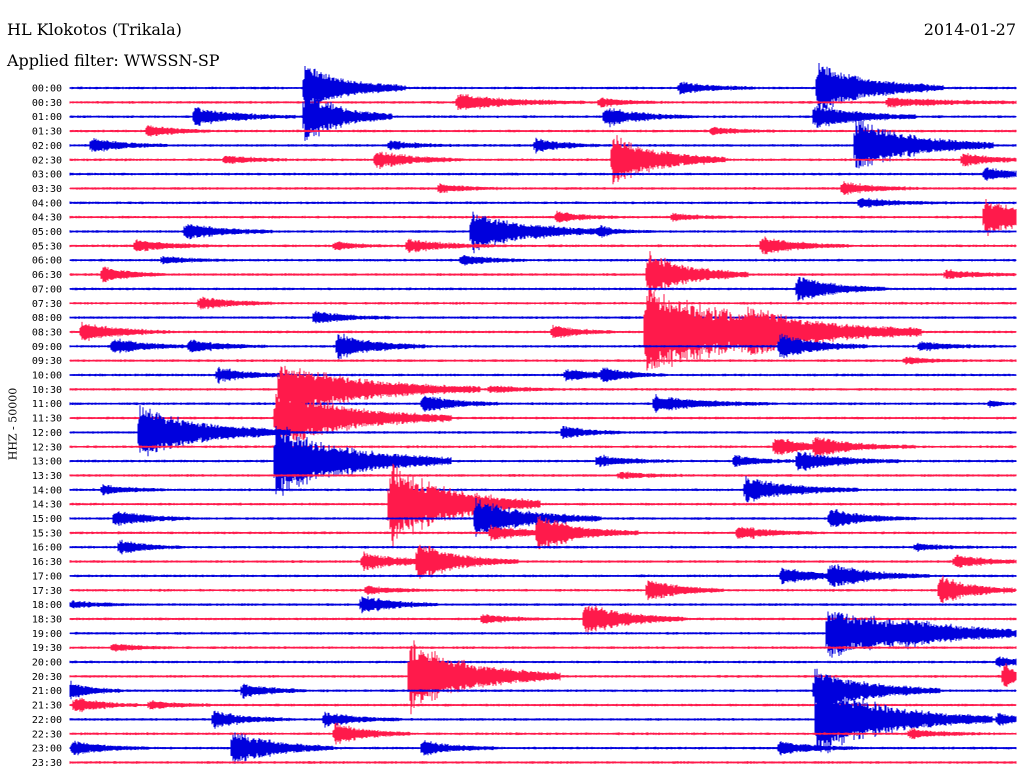 This screenshot has width=1024, height=780. I want to click on row-time-label: 16:30, so click(47, 562).